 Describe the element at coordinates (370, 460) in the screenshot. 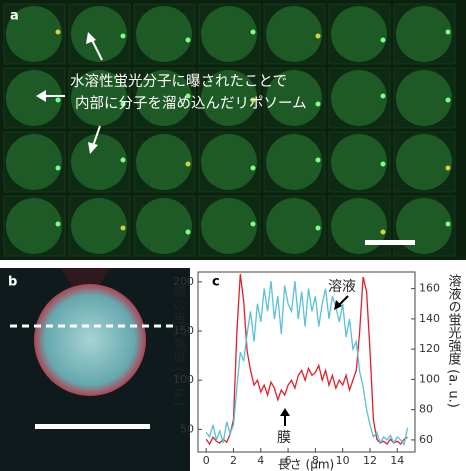

I see `x-tick-label: 12` at that location.